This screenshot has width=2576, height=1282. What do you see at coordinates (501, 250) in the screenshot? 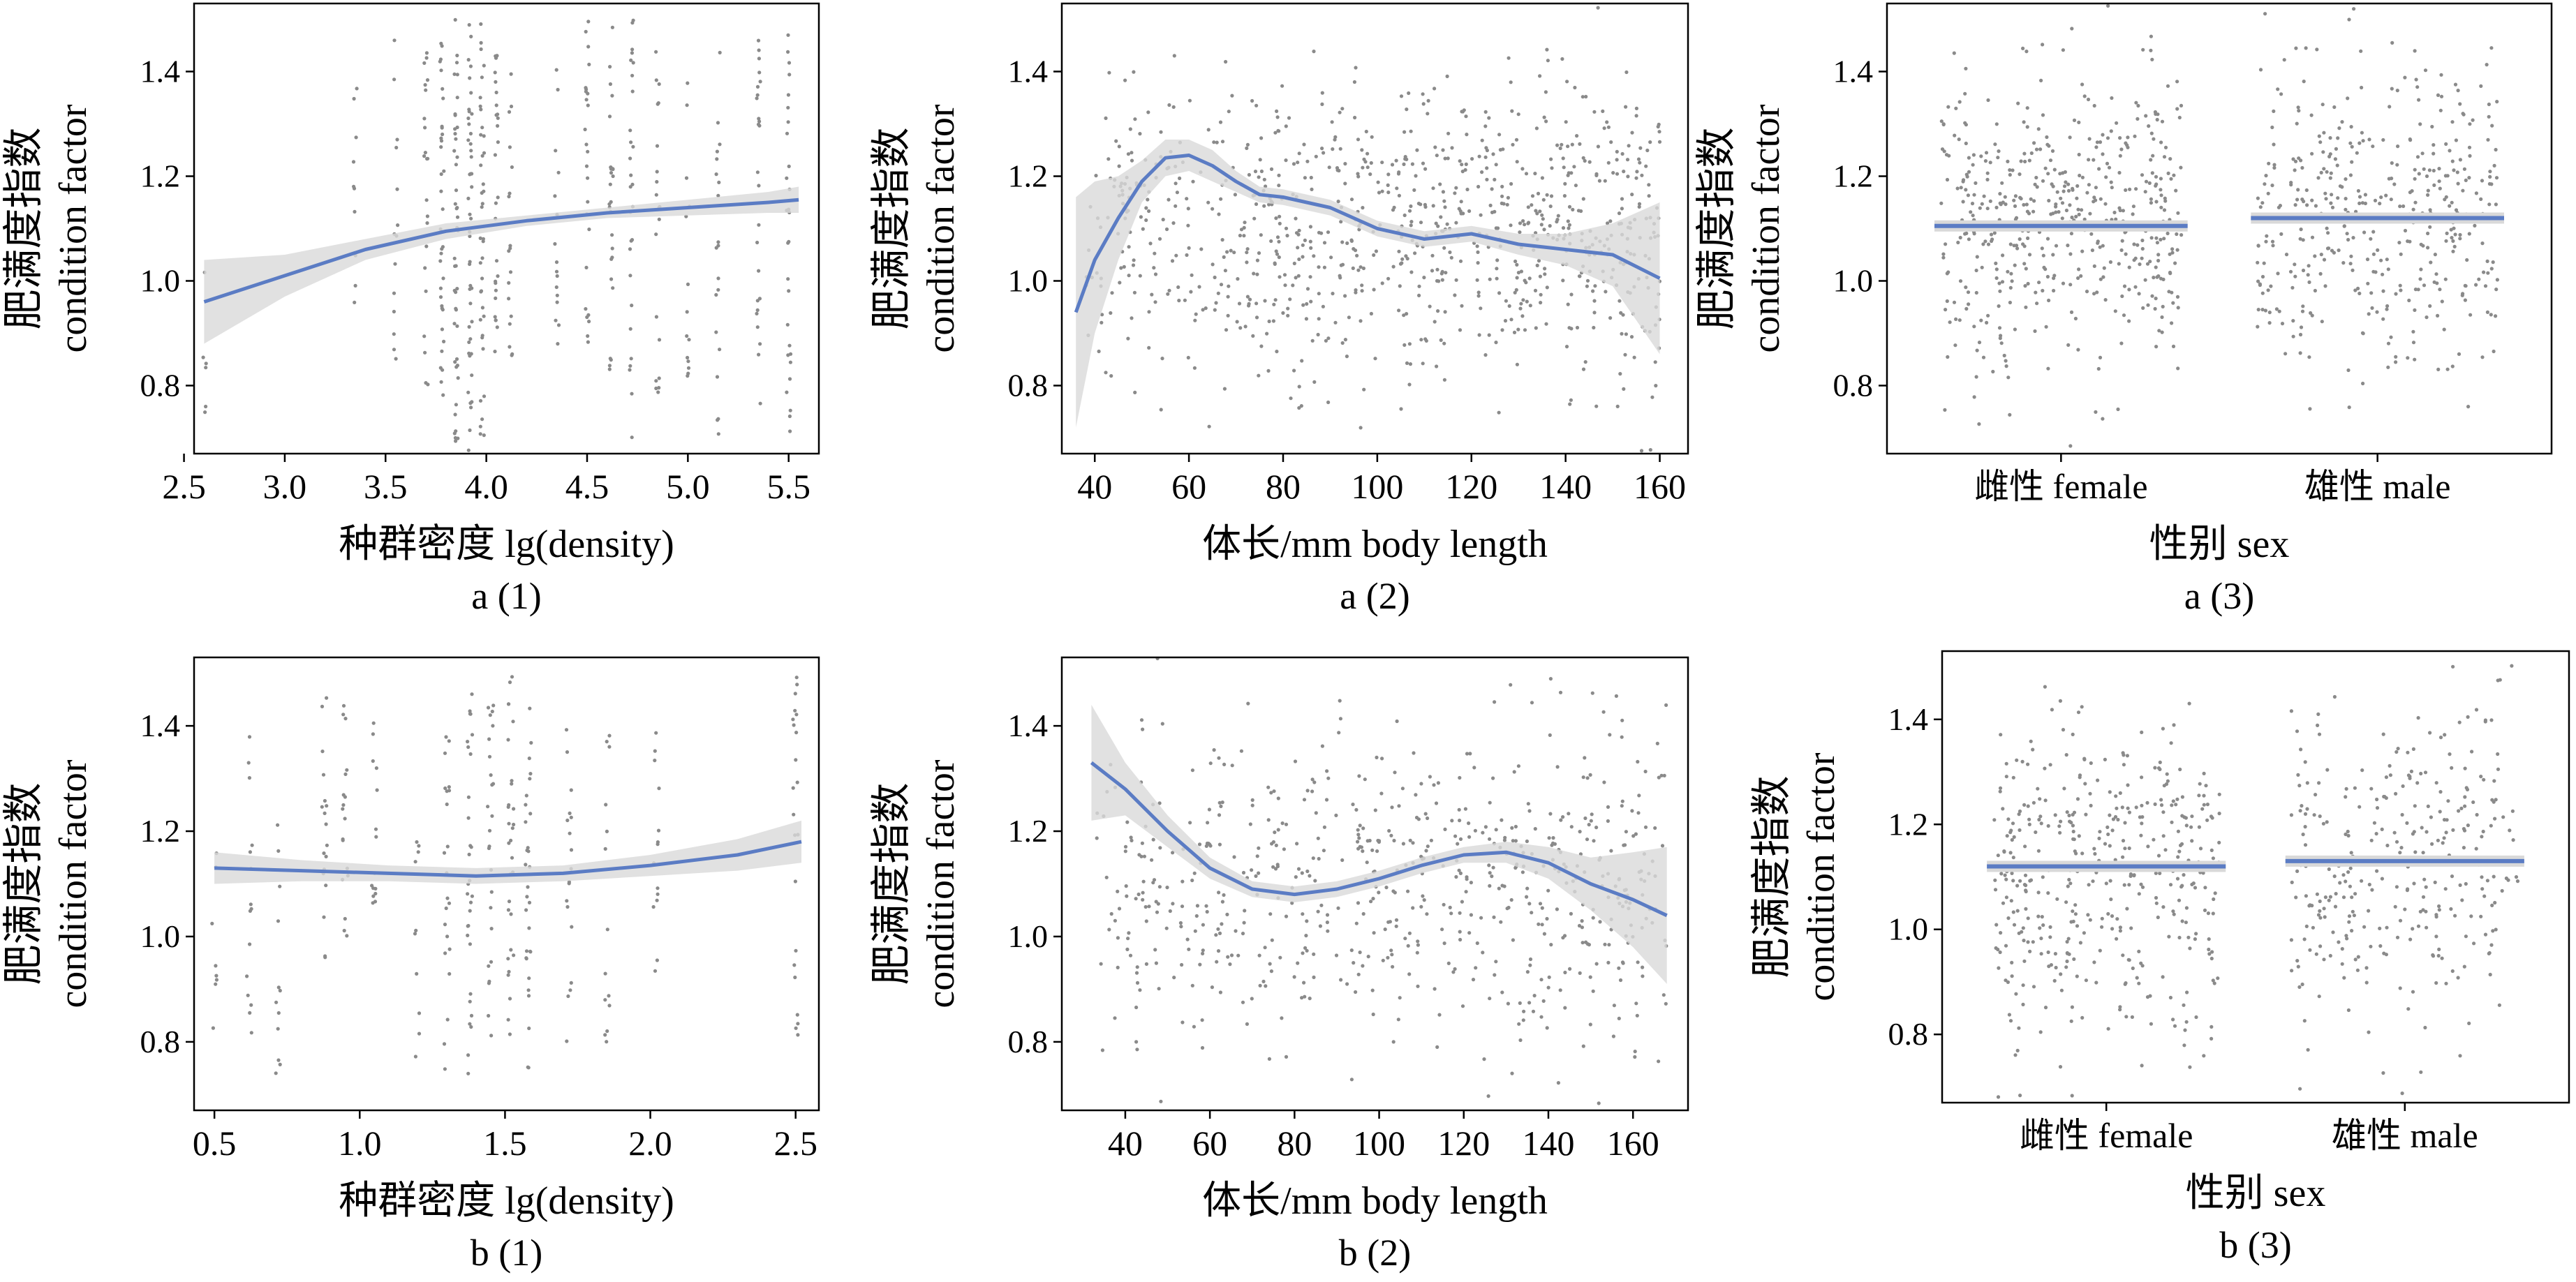
I see `fit-line` at bounding box center [501, 250].